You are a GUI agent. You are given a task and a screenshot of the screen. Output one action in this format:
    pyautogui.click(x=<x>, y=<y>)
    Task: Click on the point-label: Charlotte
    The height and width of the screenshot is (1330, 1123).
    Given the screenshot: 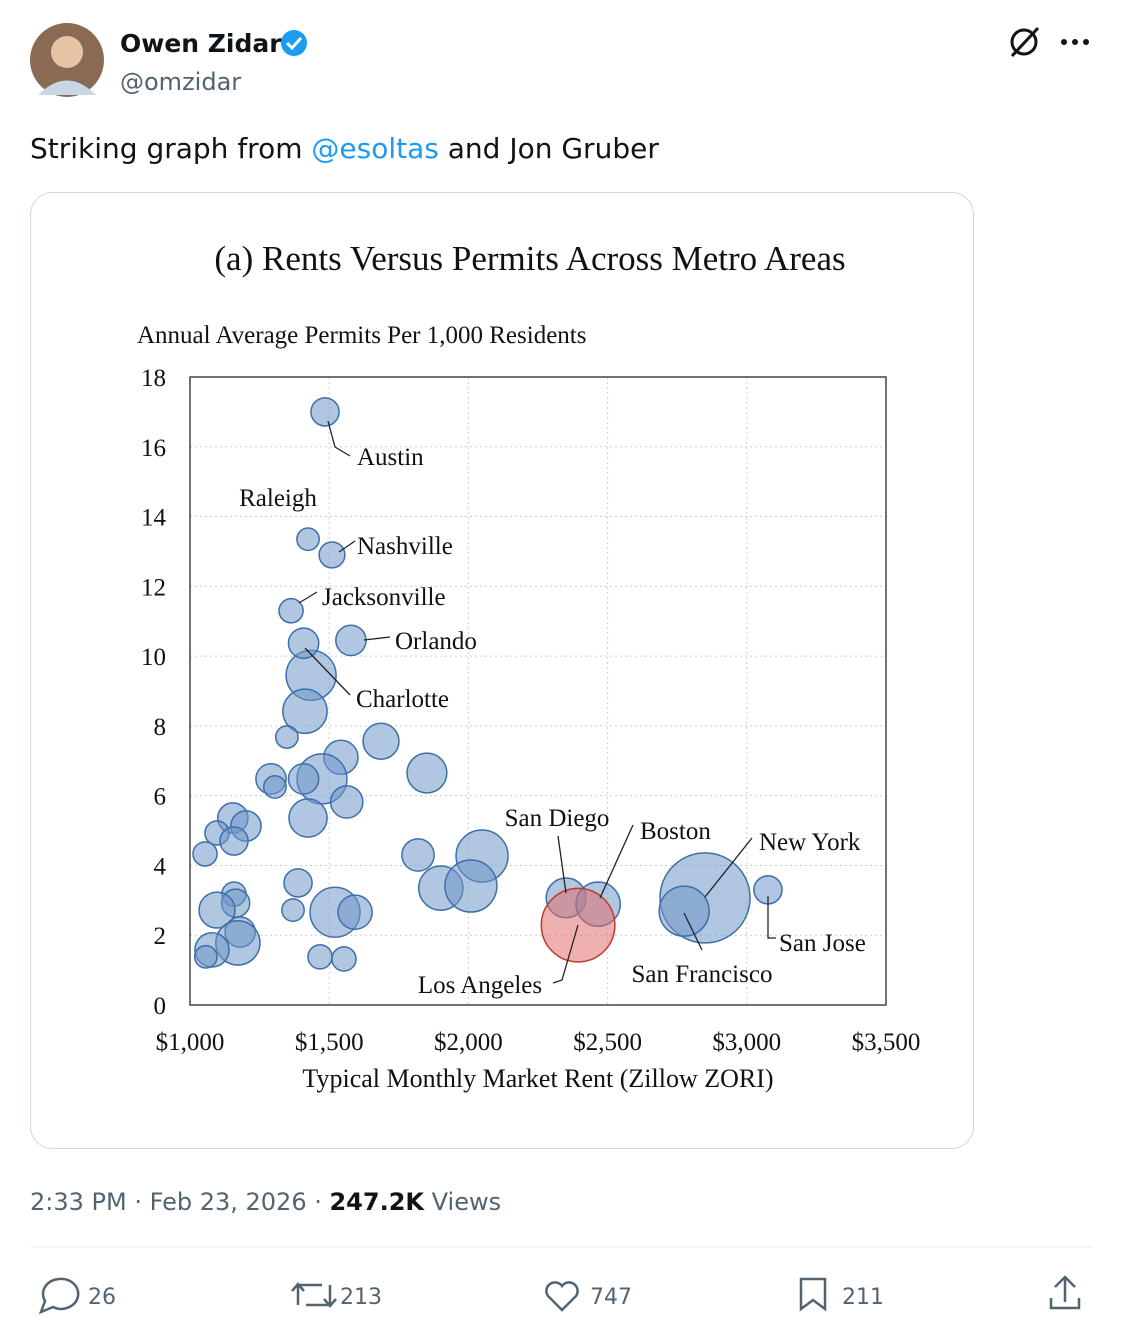 What is the action you would take?
    pyautogui.click(x=402, y=699)
    